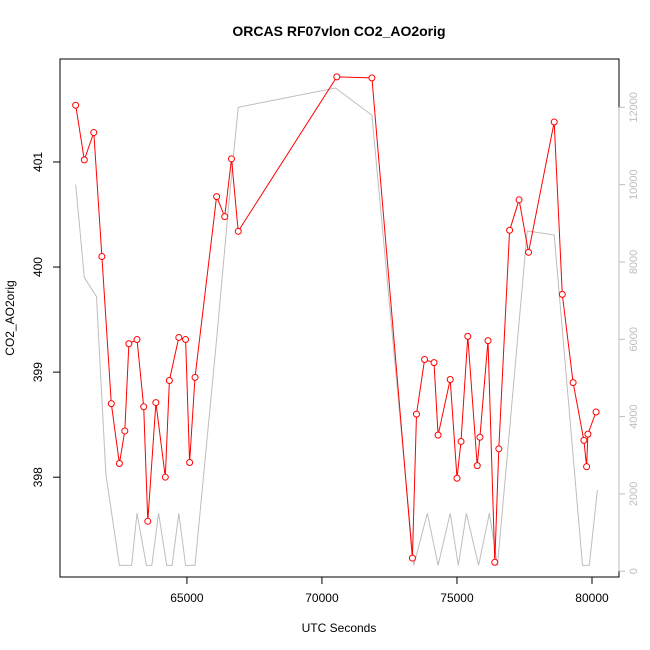 The image size is (650, 650). What do you see at coordinates (38, 477) in the screenshot?
I see `y-tick-label: 398` at bounding box center [38, 477].